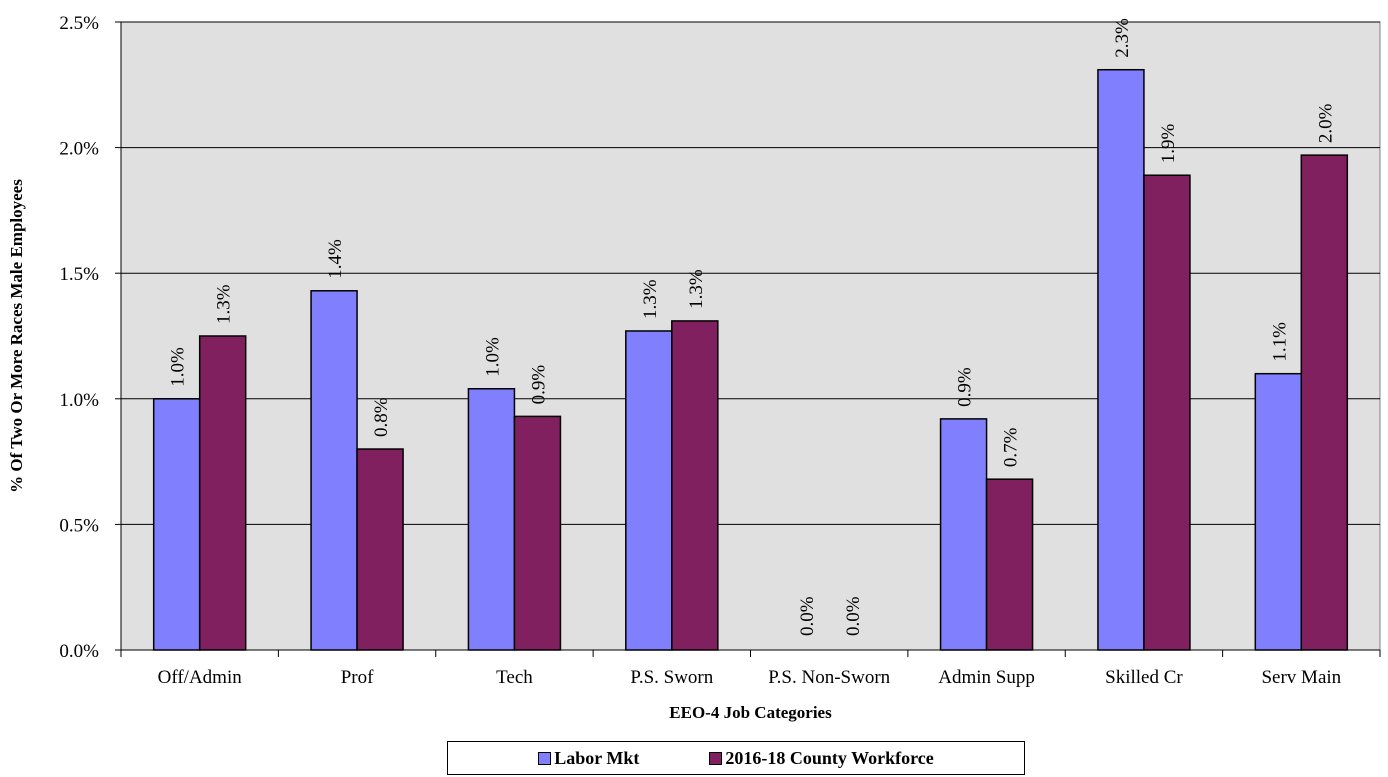  What do you see at coordinates (79, 651) in the screenshot?
I see `y-tick-label: 0.0%` at bounding box center [79, 651].